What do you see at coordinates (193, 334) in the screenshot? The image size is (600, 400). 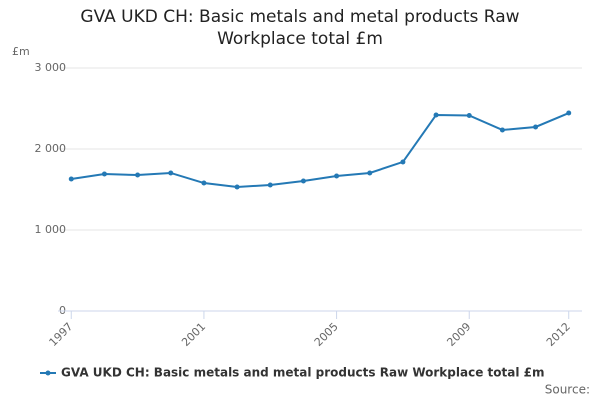 I see `x-tick-label: 2001` at bounding box center [193, 334].